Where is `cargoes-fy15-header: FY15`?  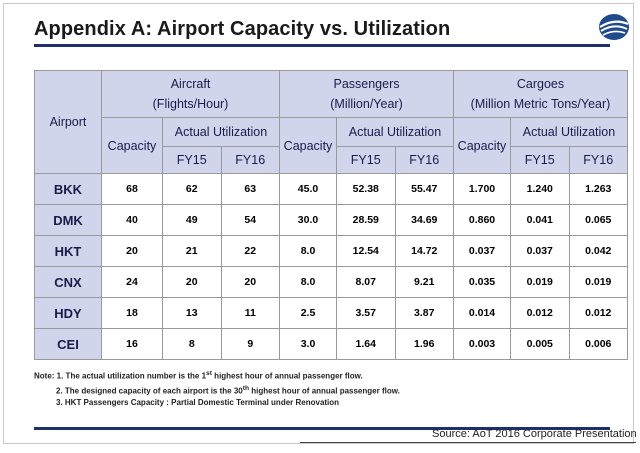
cargoes-fy15-header: FY15 is located at coordinates (540, 160).